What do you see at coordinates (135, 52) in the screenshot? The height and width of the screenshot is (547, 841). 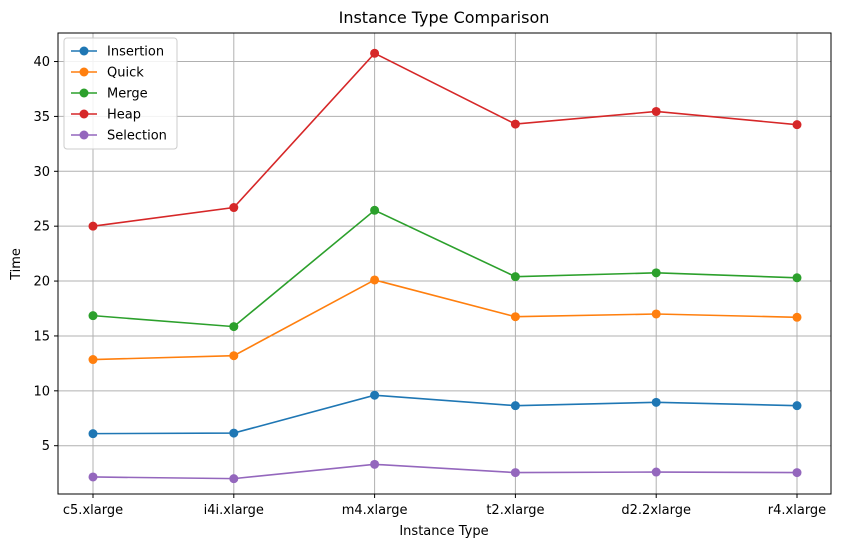 I see `legend-label-insertion: Insertion` at bounding box center [135, 52].